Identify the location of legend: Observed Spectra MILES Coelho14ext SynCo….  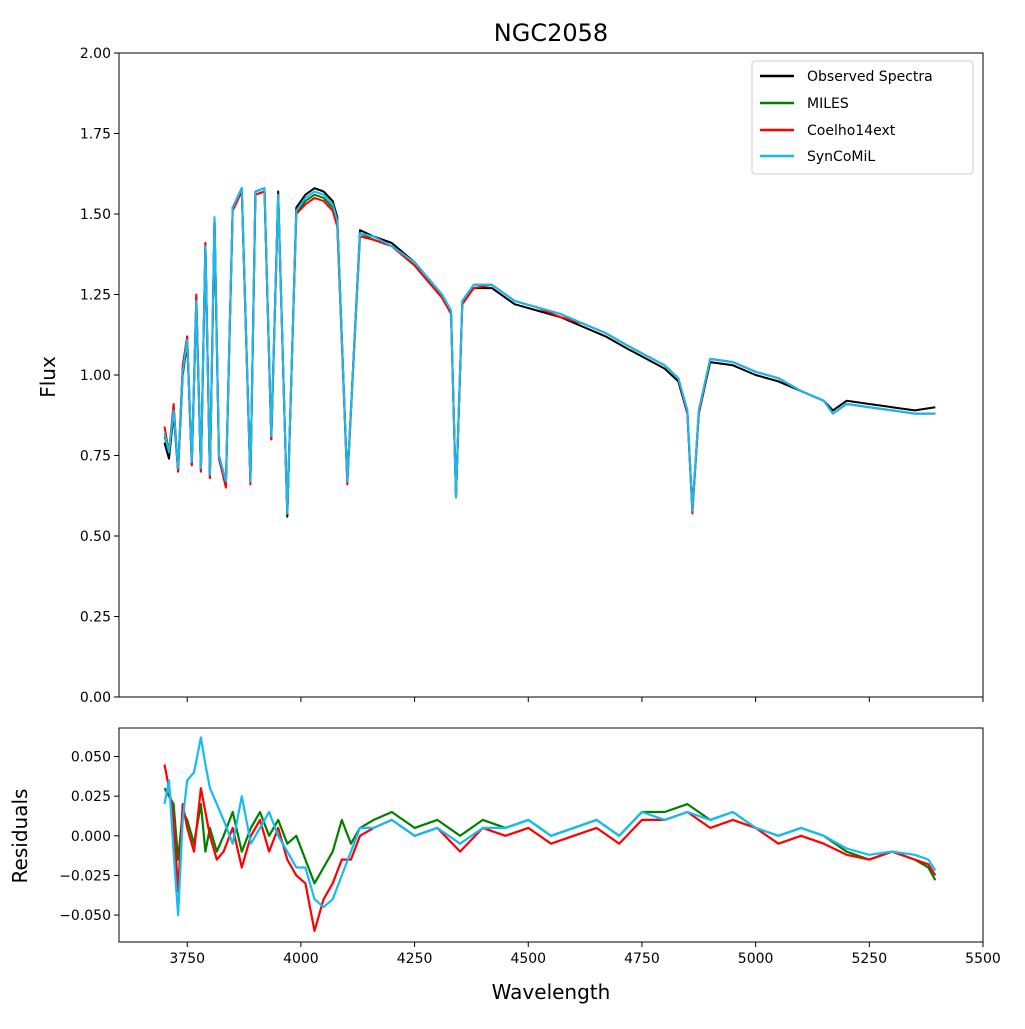
(862, 117).